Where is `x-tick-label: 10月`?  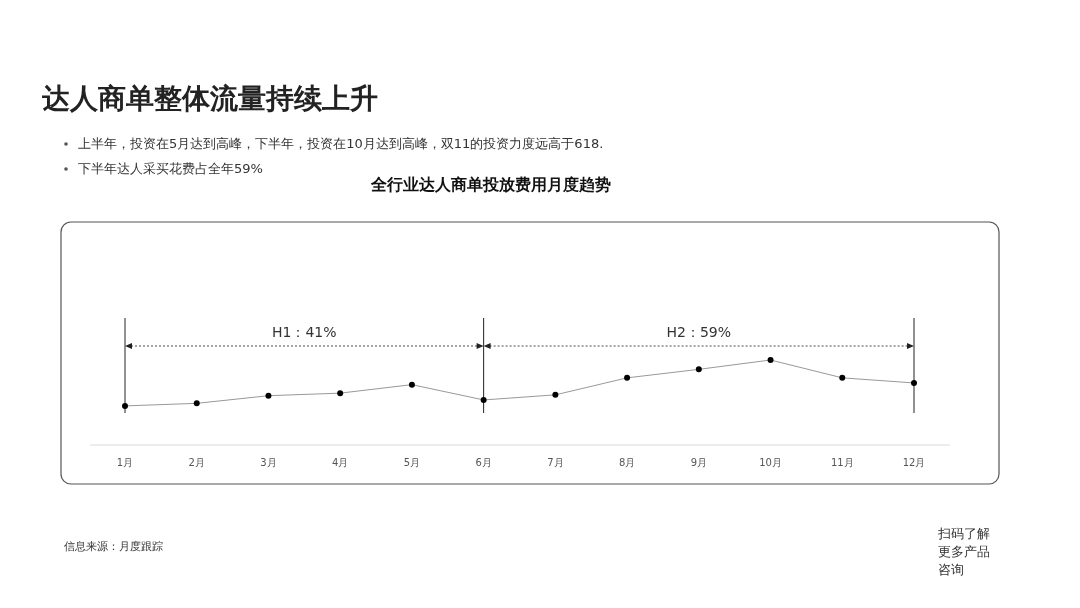
x-tick-label: 10月 is located at coordinates (770, 462).